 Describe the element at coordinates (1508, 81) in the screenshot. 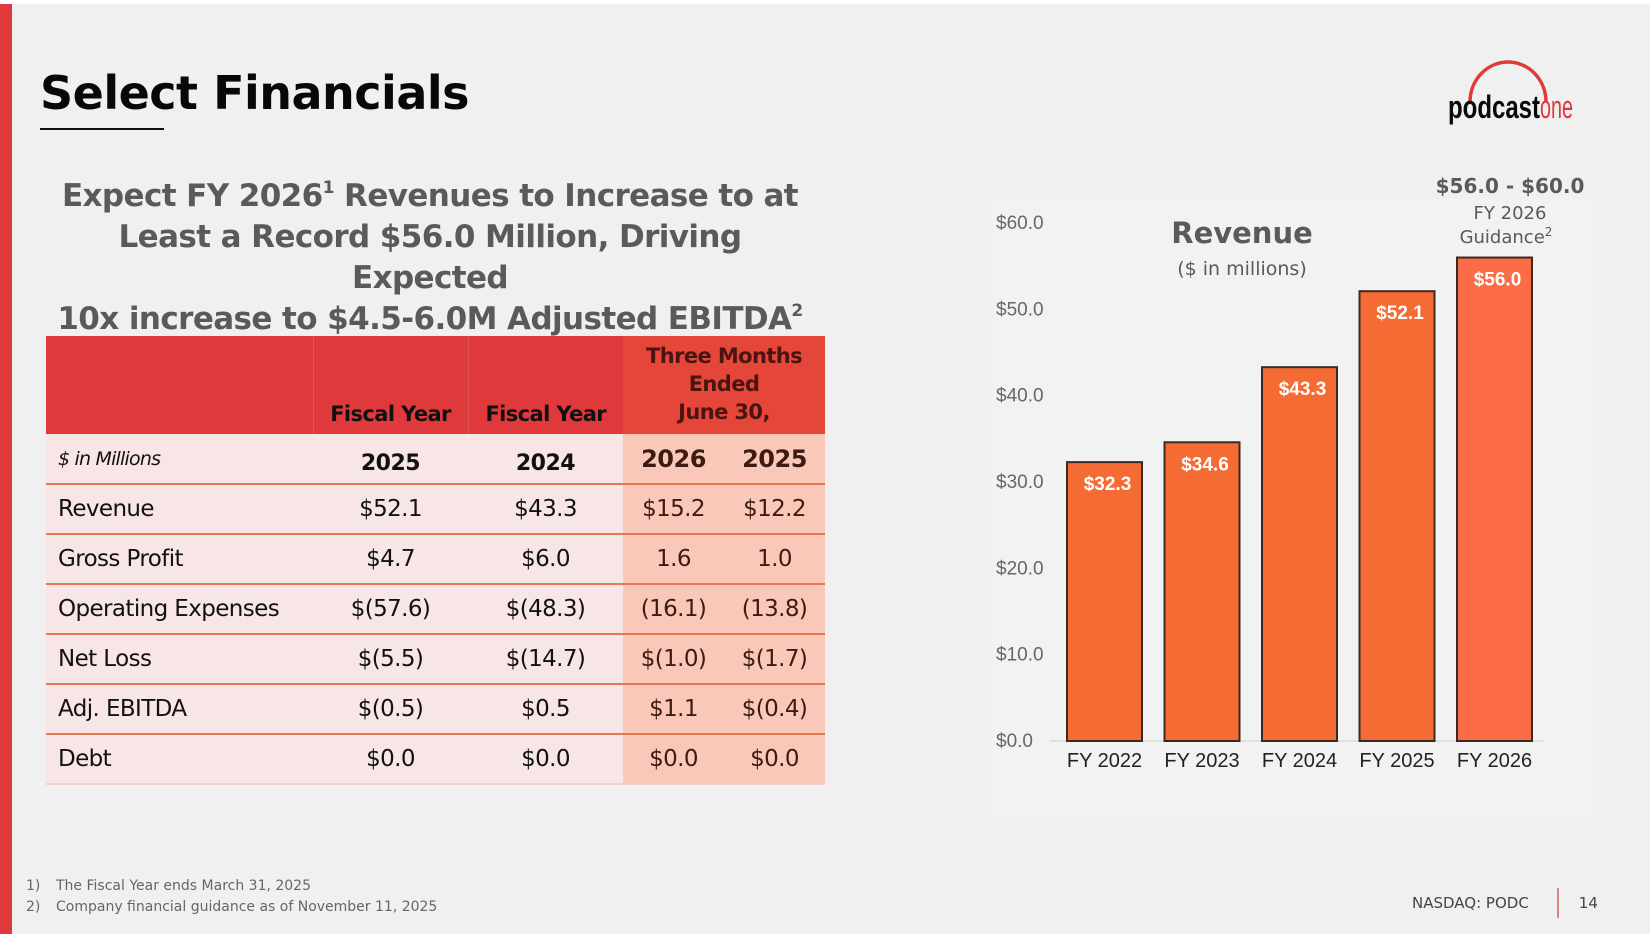

I see `headphone-arc-icon` at that location.